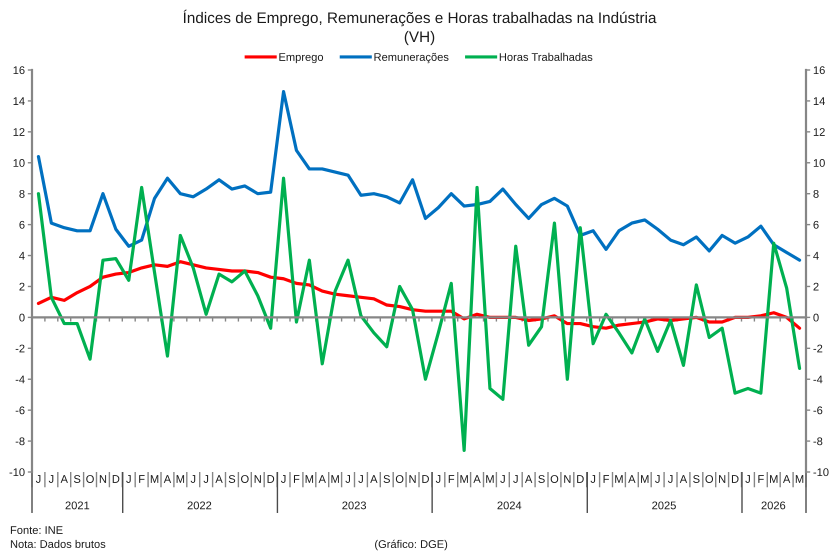 The image size is (839, 559). Describe the element at coordinates (817, 348) in the screenshot. I see `y2-tick-label: -2` at that location.